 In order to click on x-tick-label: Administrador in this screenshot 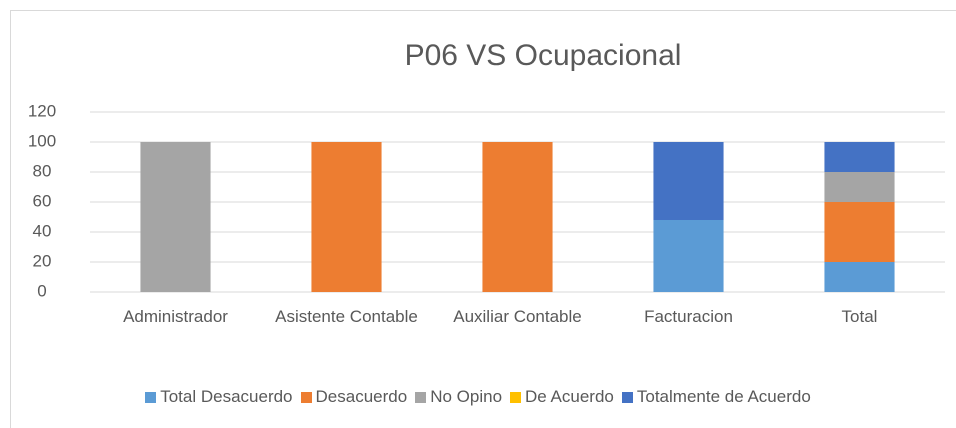, I will do `click(175, 316)`.